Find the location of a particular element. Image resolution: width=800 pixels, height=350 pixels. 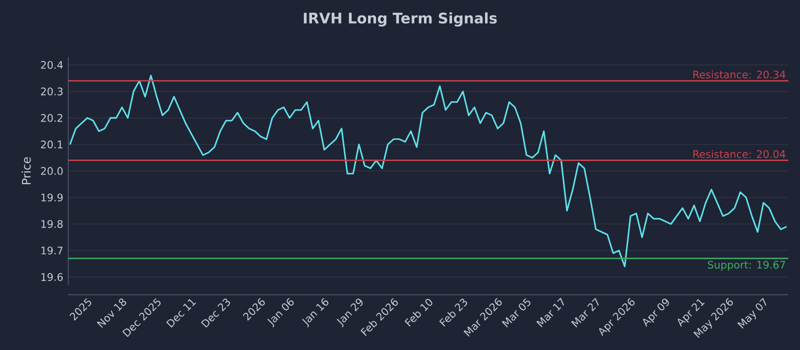

y-tick-label: 19.9 is located at coordinates (52, 198).